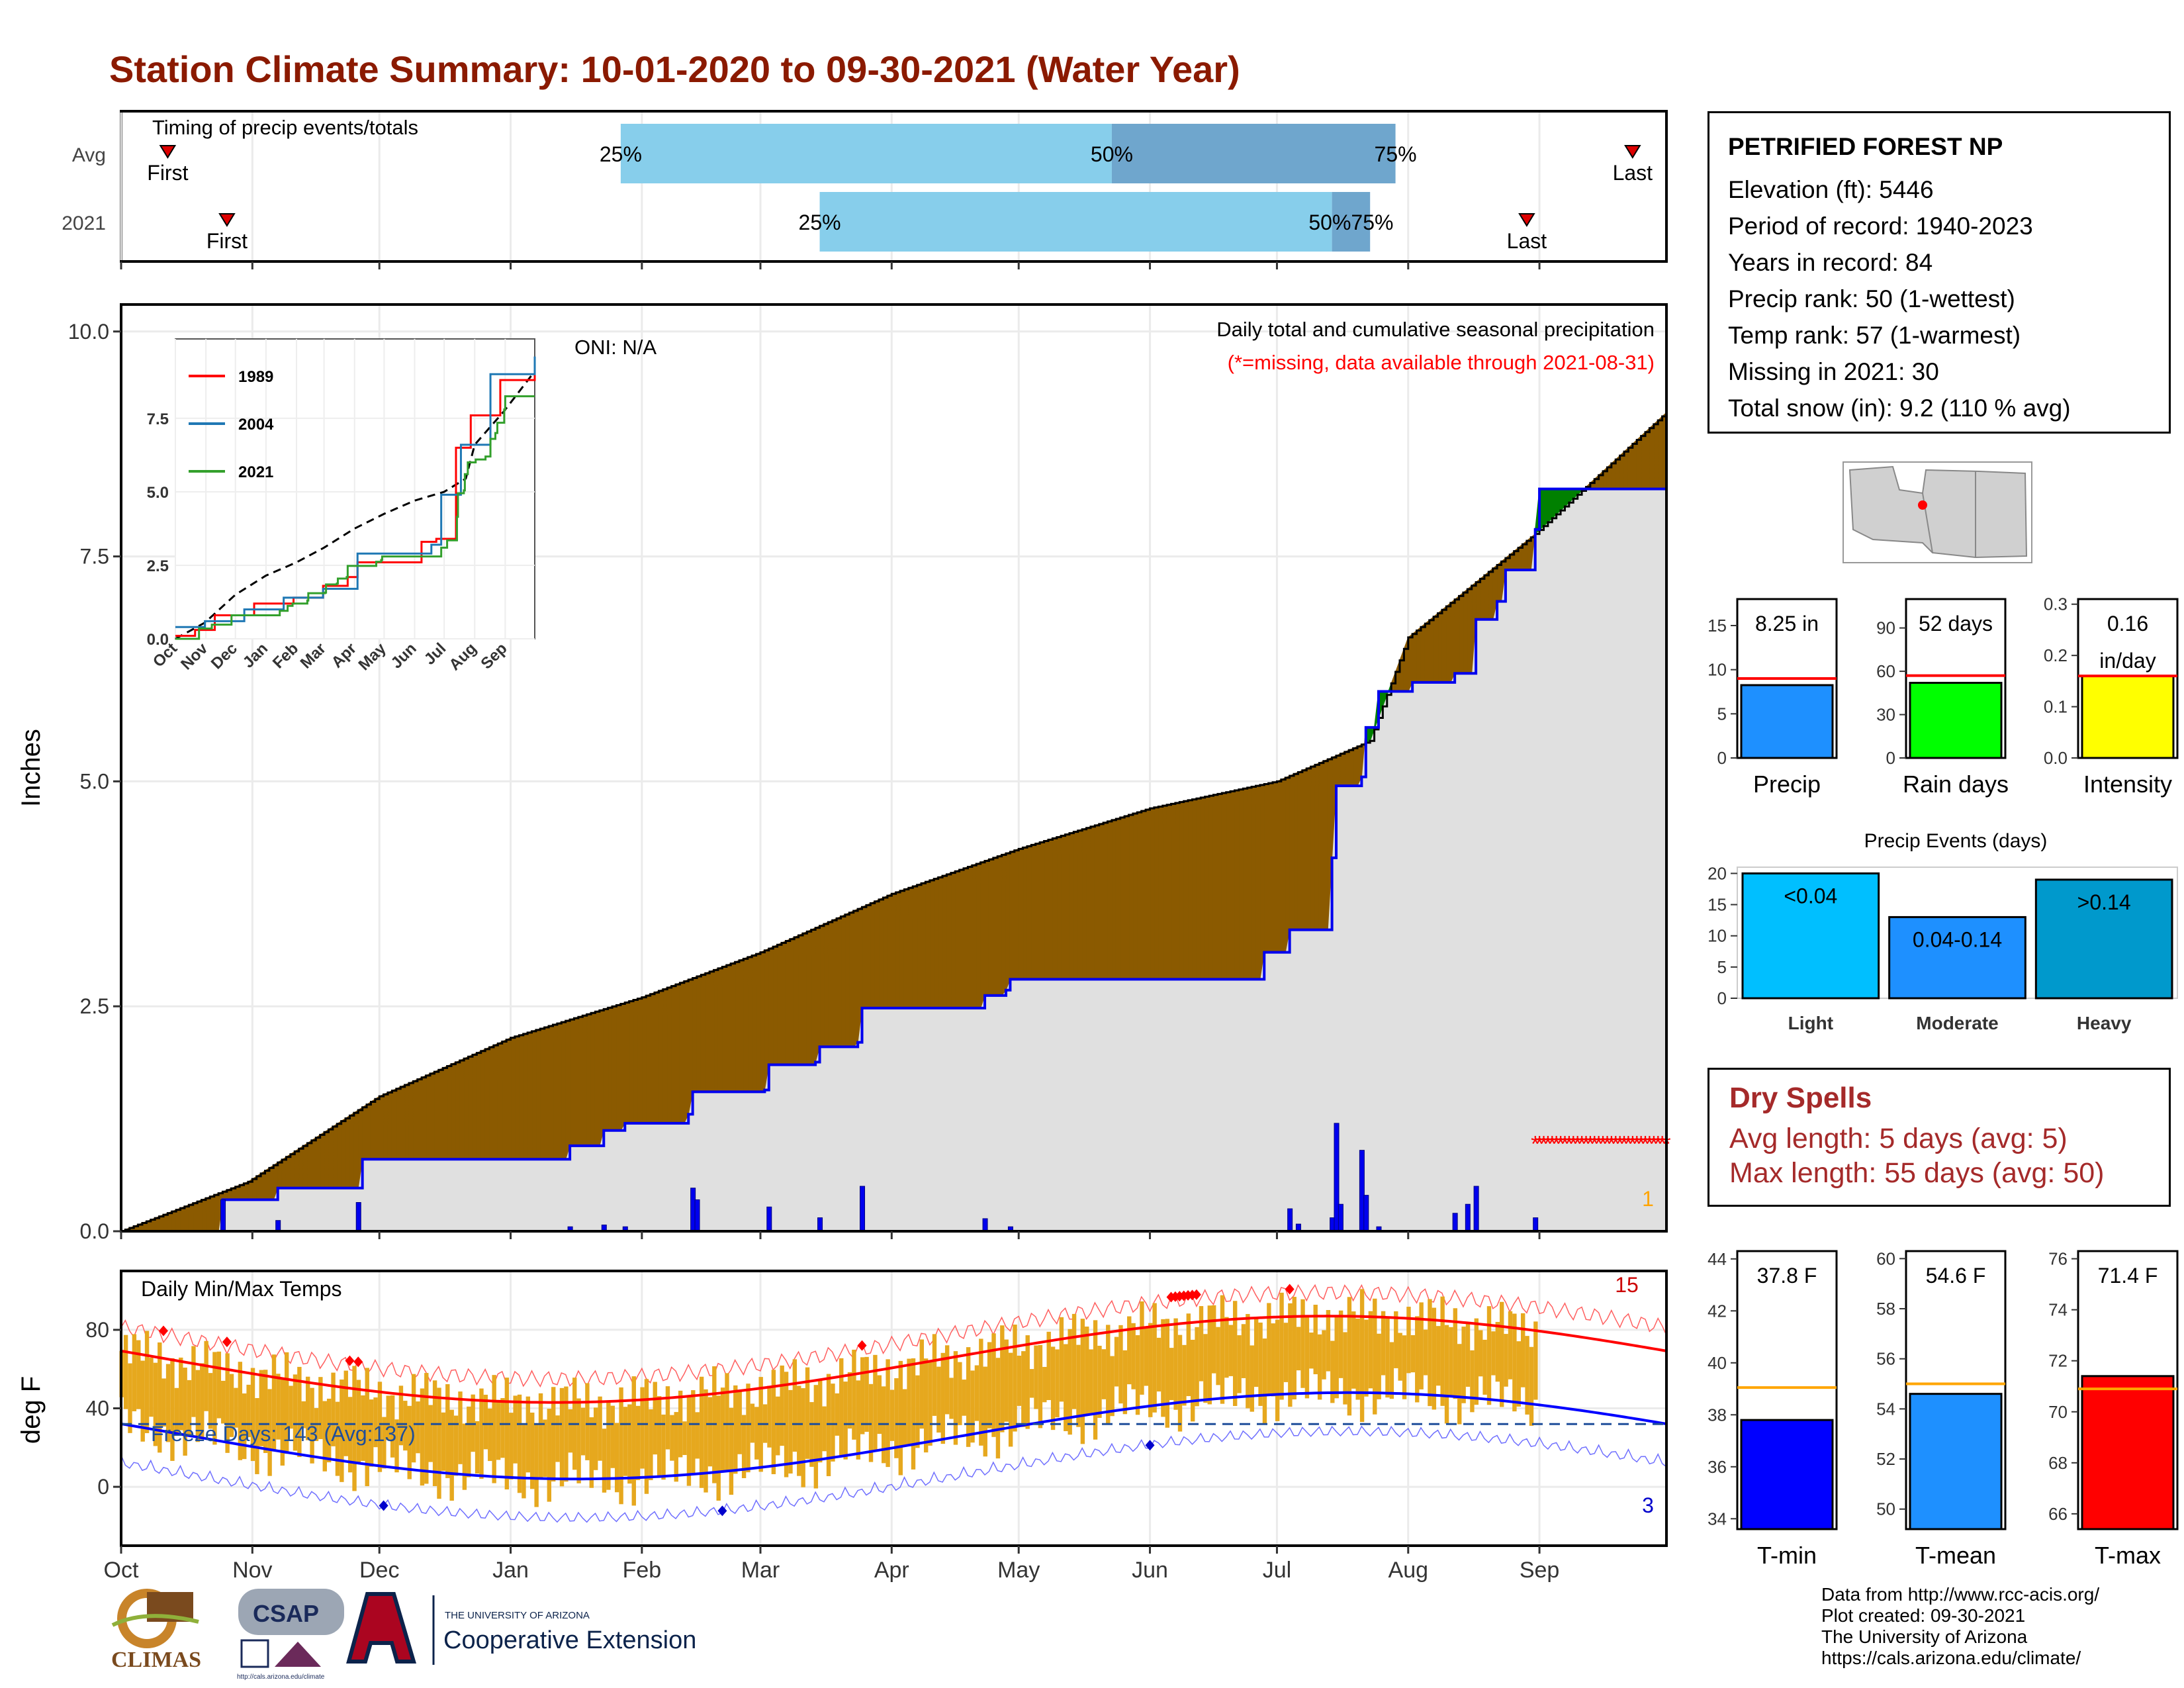 This screenshot has height=1688, width=2184. Describe the element at coordinates (1811, 1023) in the screenshot. I see `events-category-label: Light` at that location.